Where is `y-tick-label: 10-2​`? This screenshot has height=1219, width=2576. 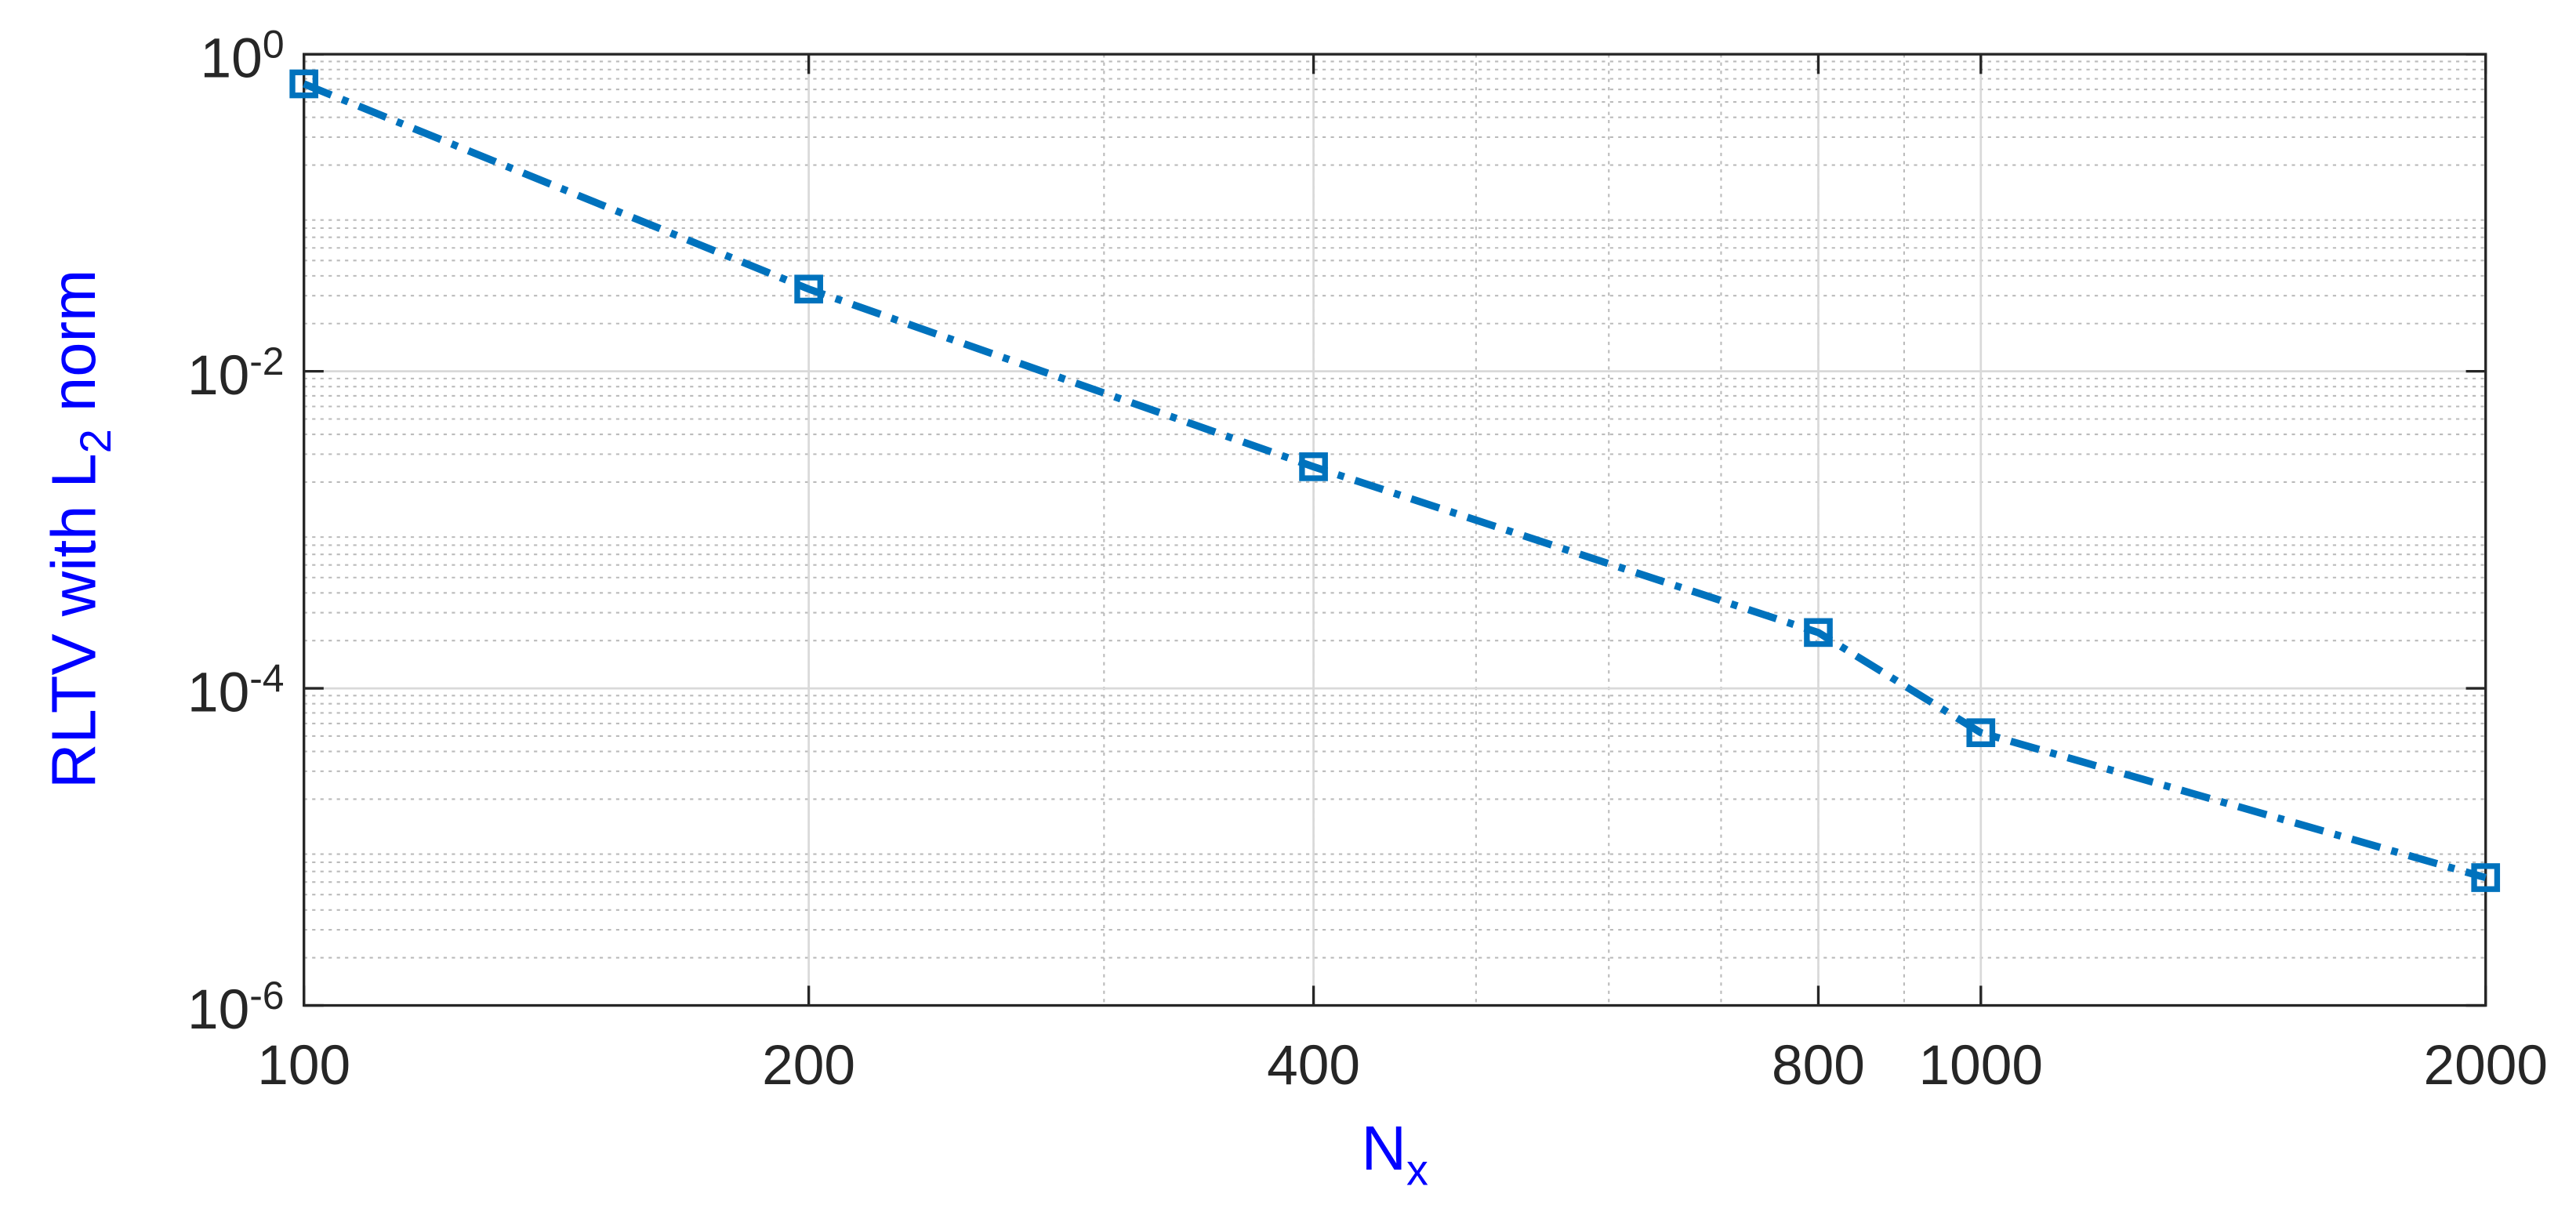
y-tick-label: 10-2​ is located at coordinates (236, 373).